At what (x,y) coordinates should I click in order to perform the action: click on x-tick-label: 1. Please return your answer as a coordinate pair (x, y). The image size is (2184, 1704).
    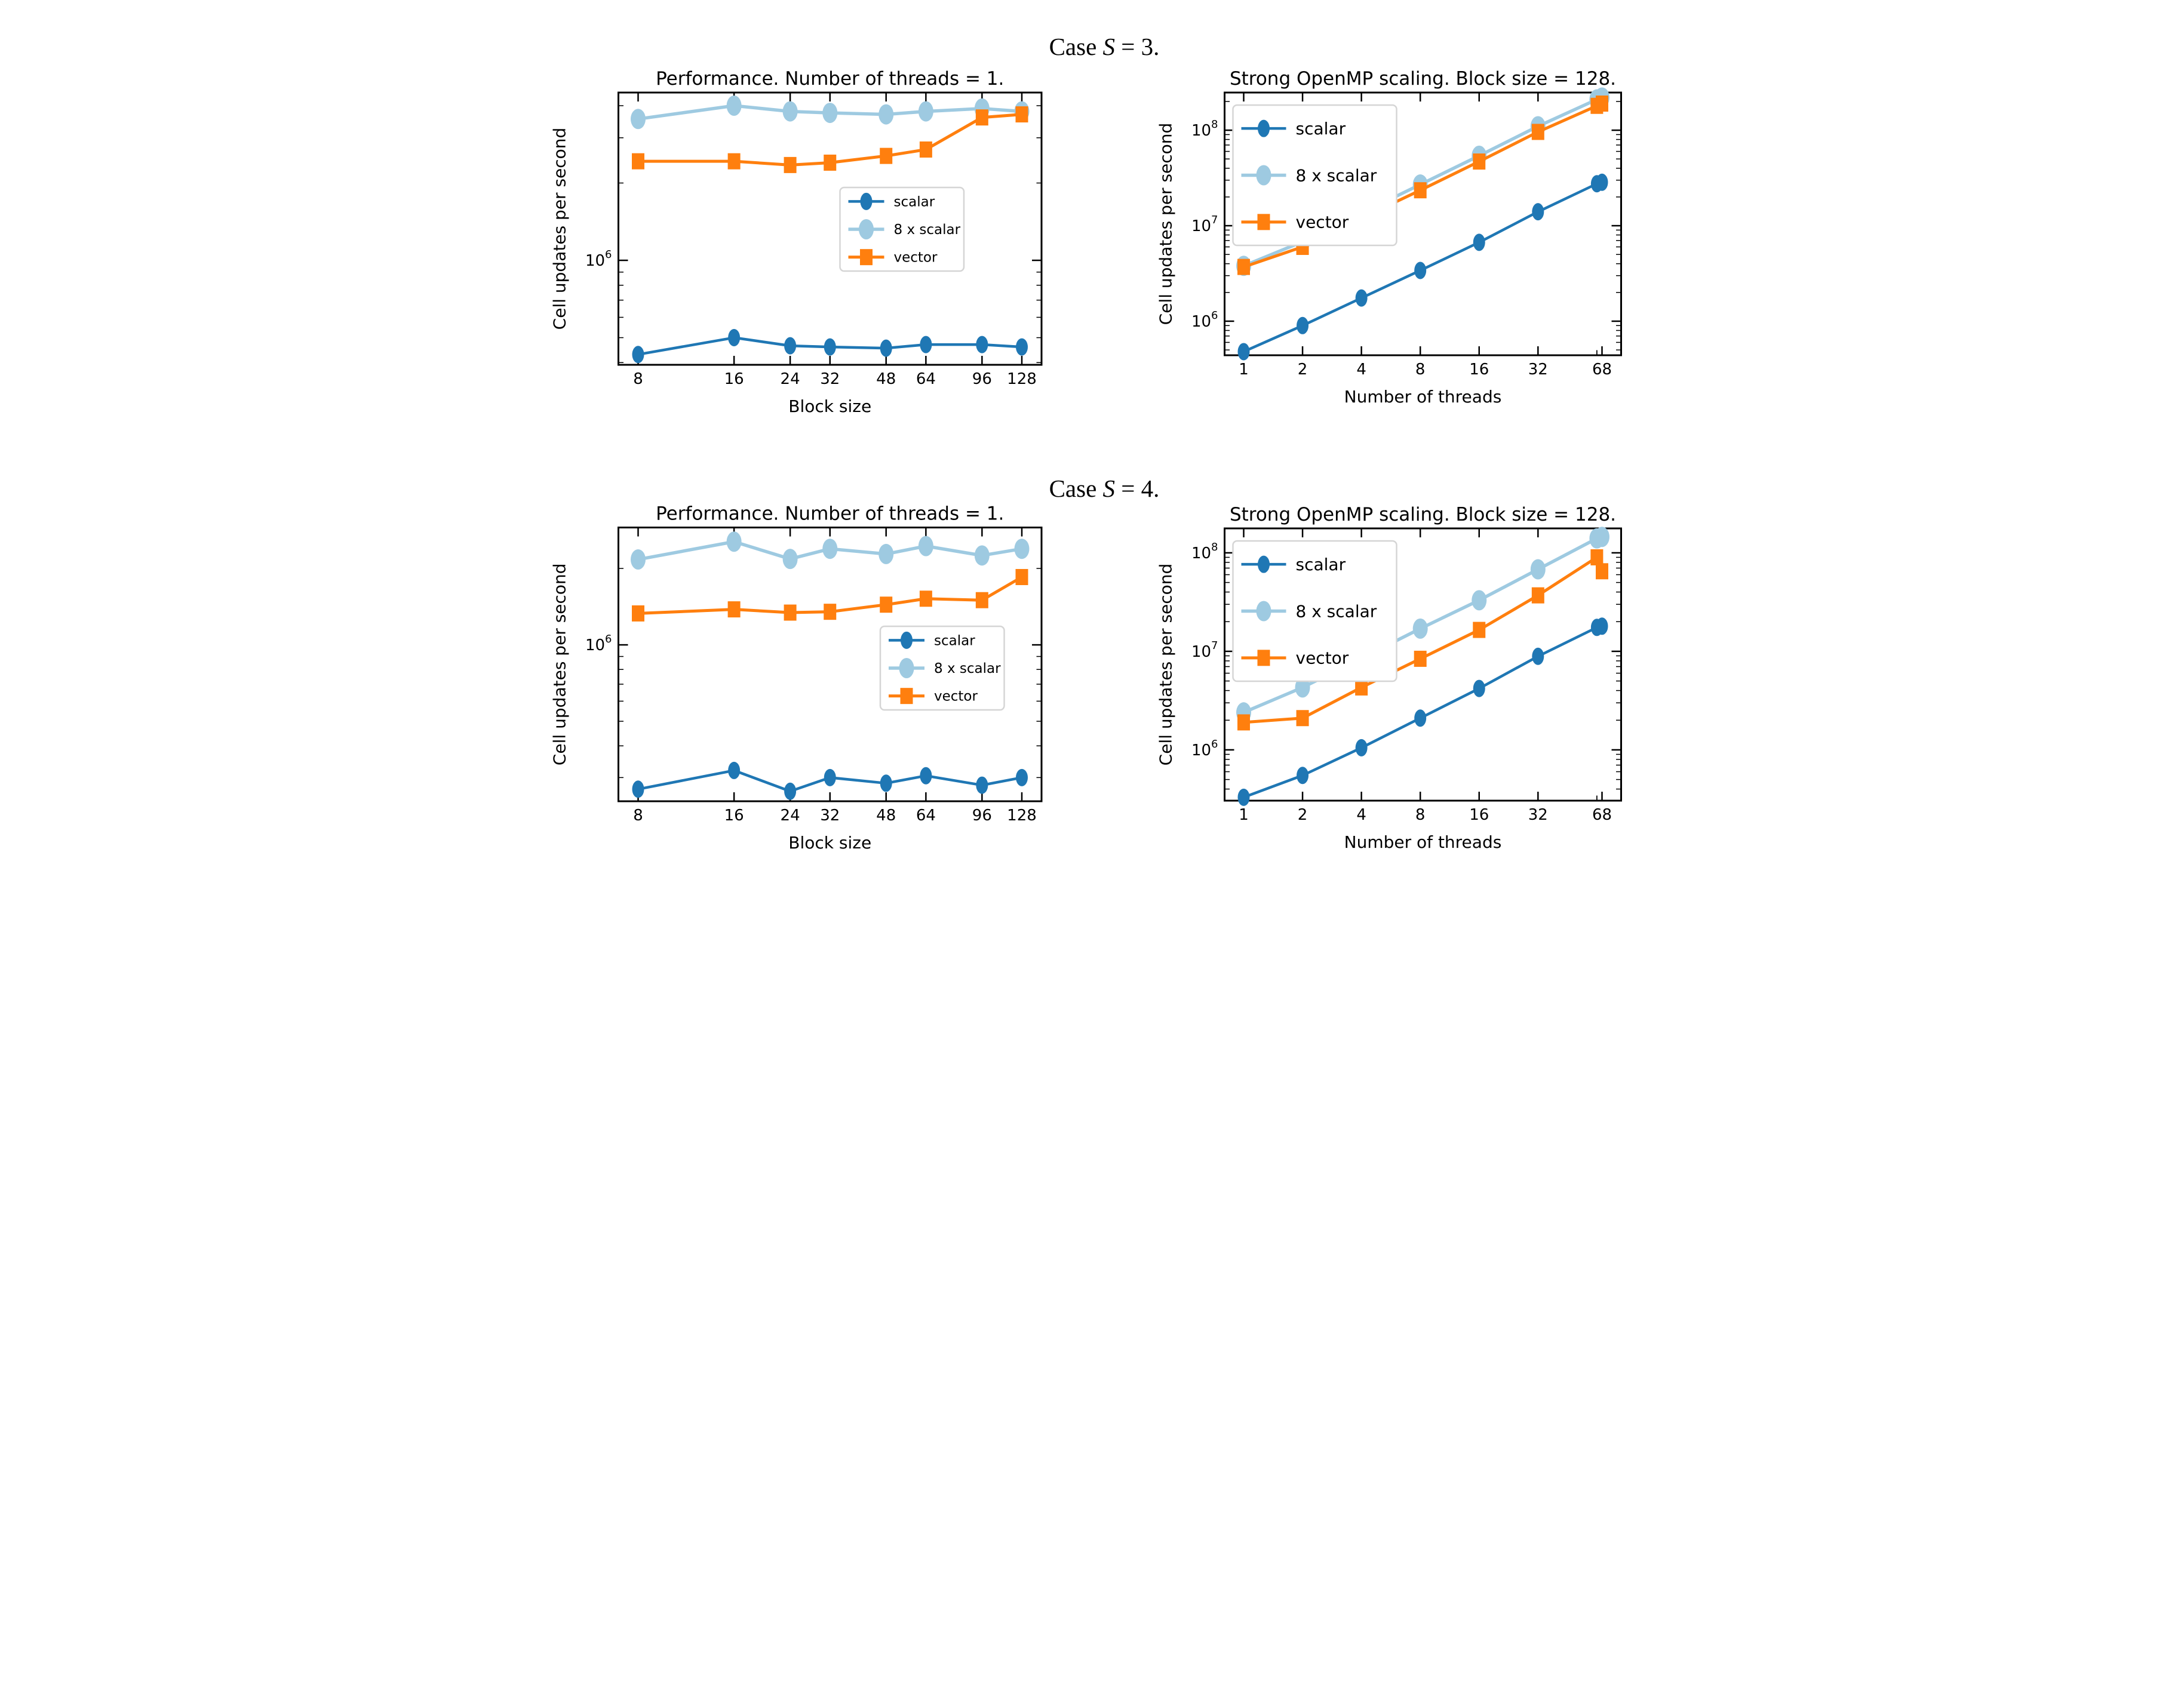
    Looking at the image, I should click on (1244, 370).